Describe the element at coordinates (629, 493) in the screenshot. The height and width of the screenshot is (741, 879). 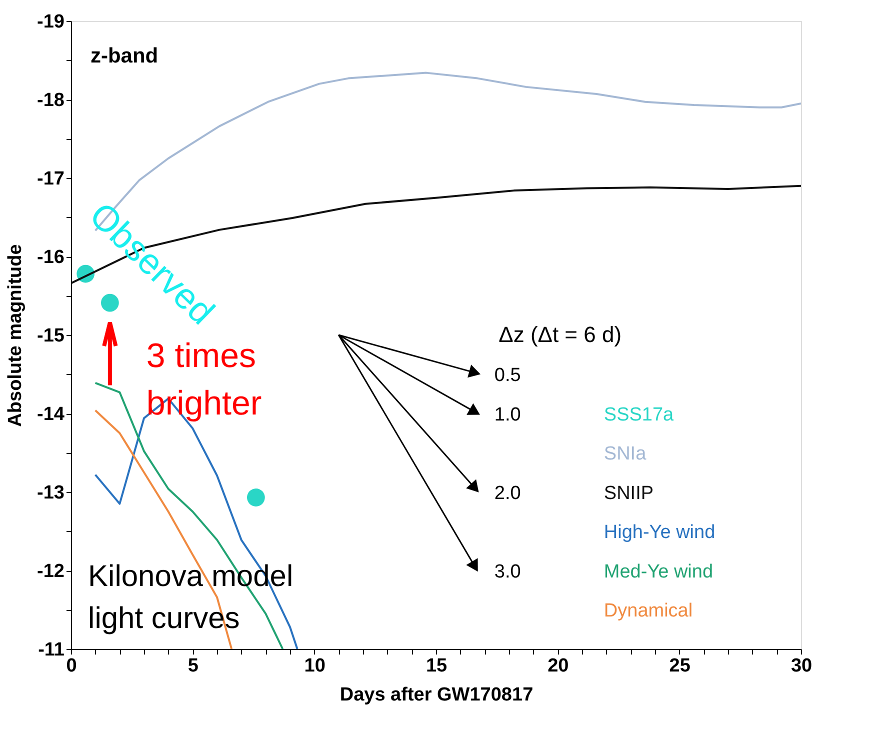
I see `text: SNIIP` at that location.